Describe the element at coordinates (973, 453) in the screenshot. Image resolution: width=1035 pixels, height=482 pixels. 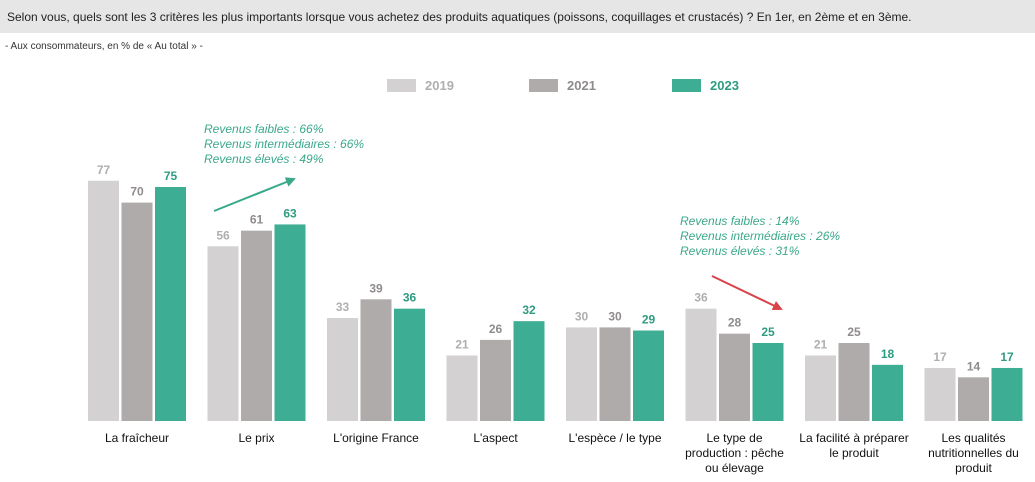
I see `category-label-7: Les qualités nutritionnelles du produit` at that location.